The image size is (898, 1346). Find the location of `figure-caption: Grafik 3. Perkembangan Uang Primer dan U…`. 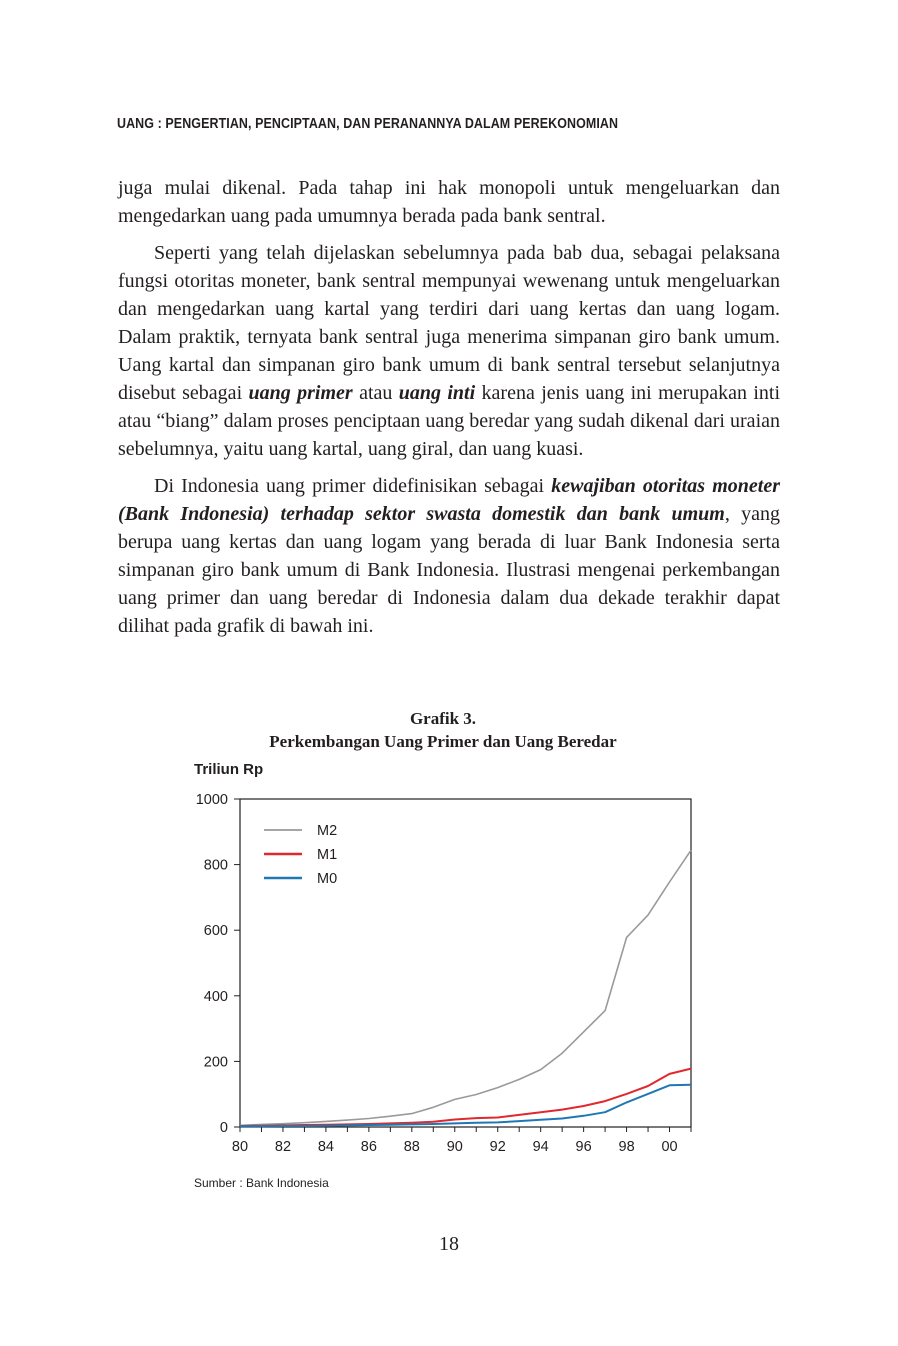

figure-caption: Grafik 3. Perkembangan Uang Primer dan U… is located at coordinates (443, 730).